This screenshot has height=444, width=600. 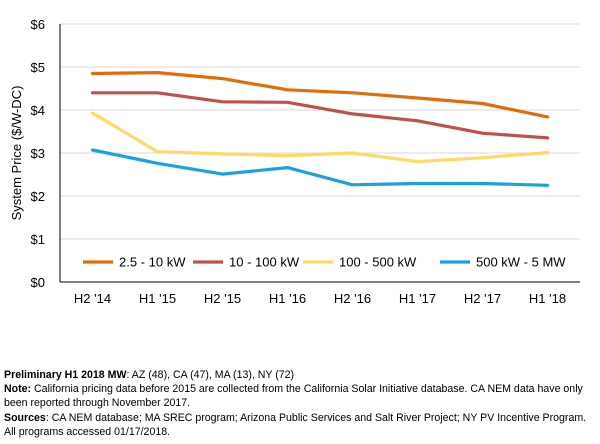 What do you see at coordinates (417, 298) in the screenshot?
I see `x-tick-label: H1 '17` at bounding box center [417, 298].